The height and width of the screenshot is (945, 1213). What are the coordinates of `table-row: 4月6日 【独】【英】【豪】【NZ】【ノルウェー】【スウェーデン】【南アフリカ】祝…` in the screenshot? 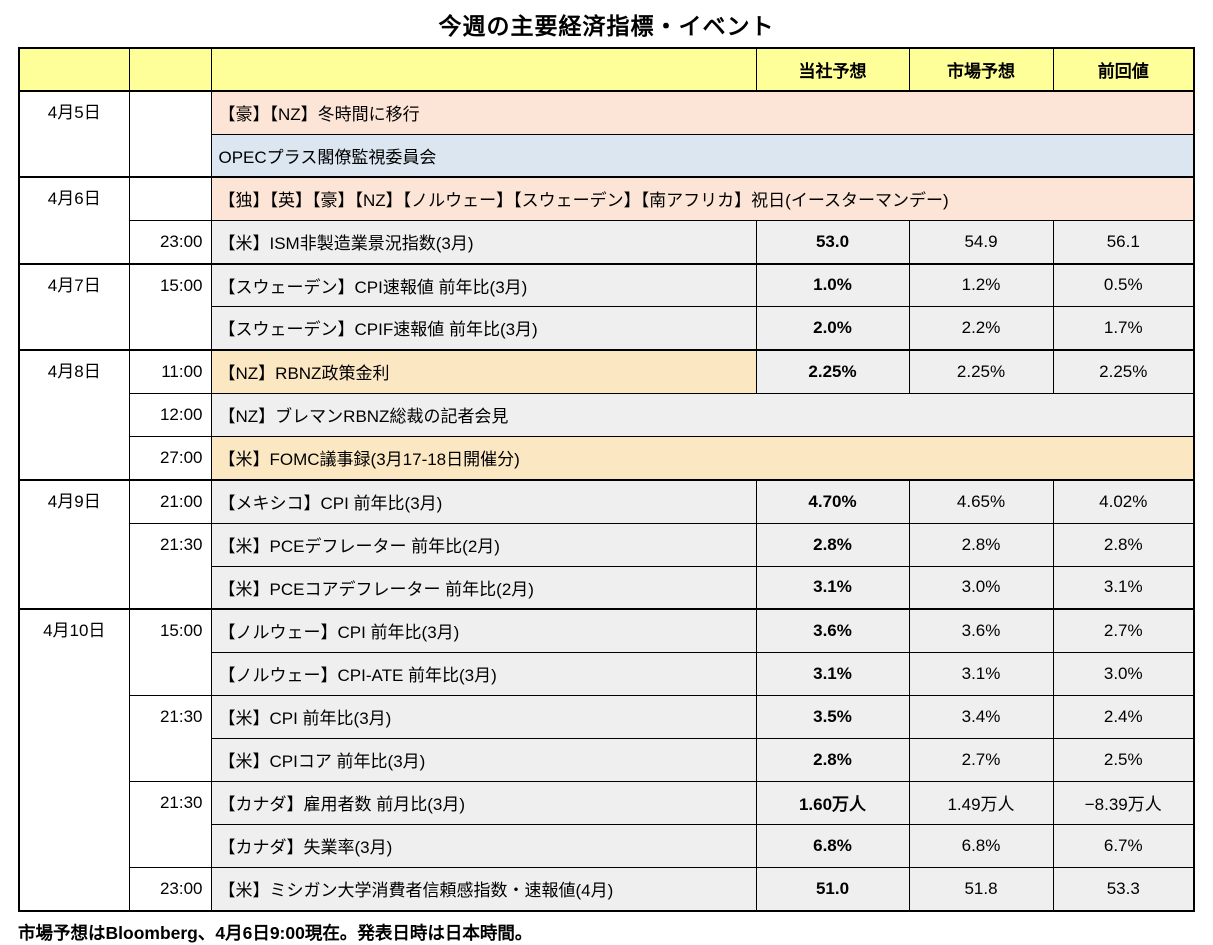 It's located at (606, 220).